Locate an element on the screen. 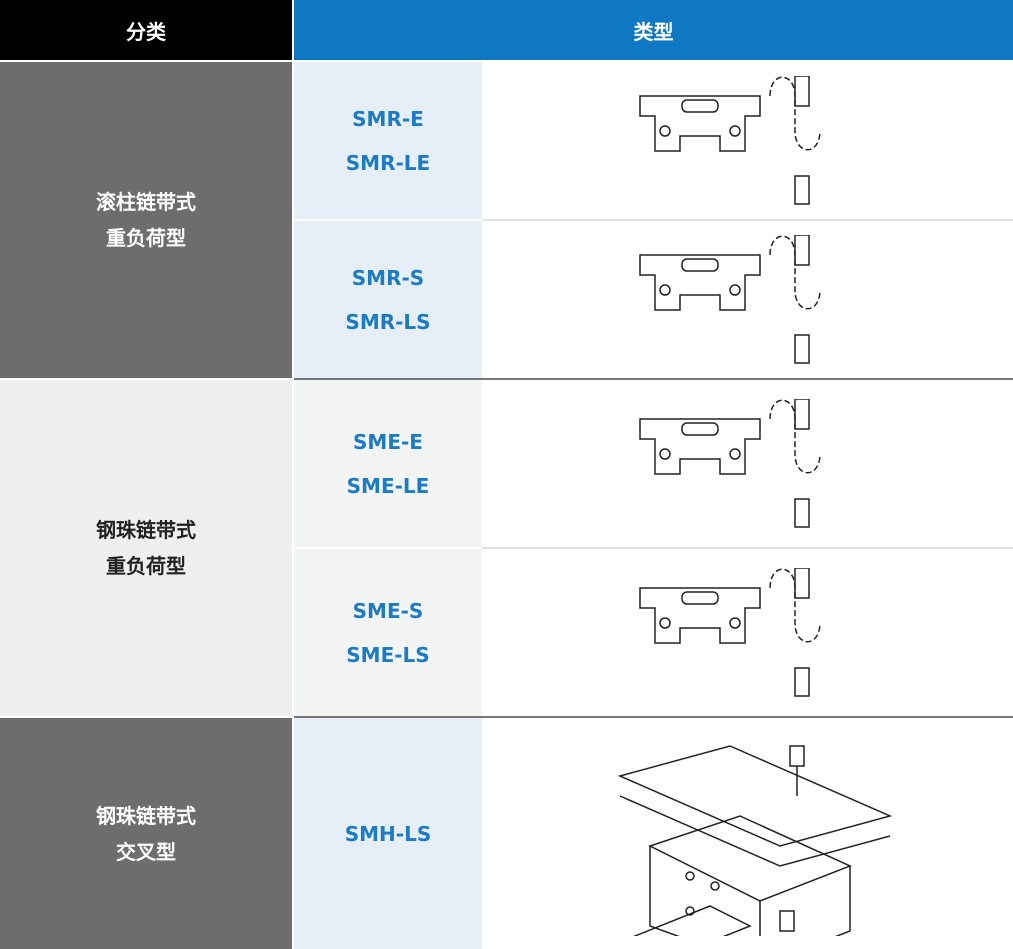 Image resolution: width=1013 pixels, height=949 pixels. model-name: SMR-E is located at coordinates (388, 118).